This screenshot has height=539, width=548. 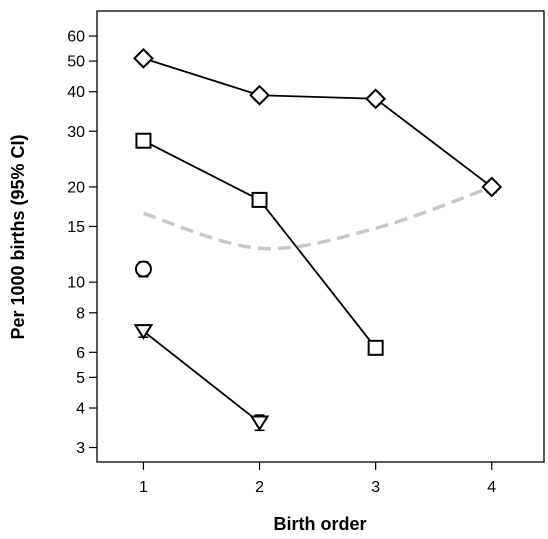 I want to click on y-tick-label: 8, so click(x=80, y=313).